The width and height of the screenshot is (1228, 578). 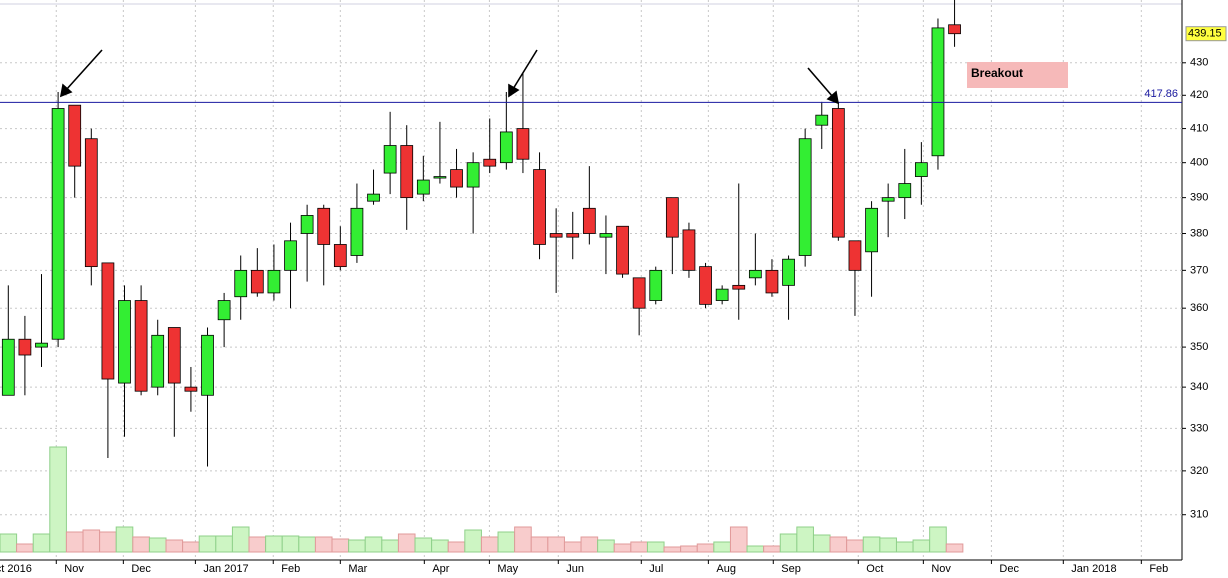 I want to click on x-tick-label: Jul, so click(x=656, y=569).